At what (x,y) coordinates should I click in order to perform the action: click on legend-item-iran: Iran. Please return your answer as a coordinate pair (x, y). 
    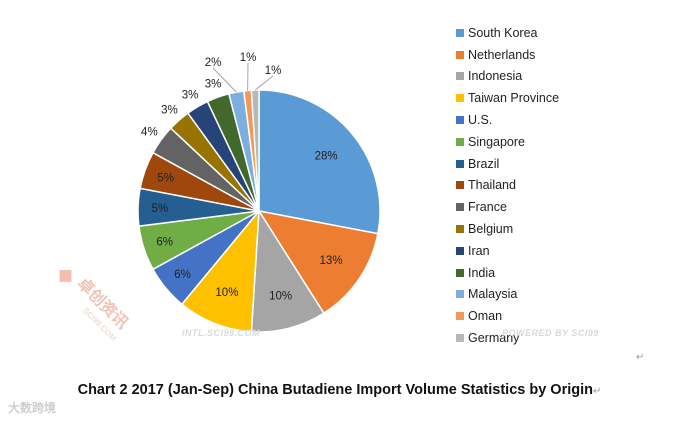
    Looking at the image, I should click on (507, 251).